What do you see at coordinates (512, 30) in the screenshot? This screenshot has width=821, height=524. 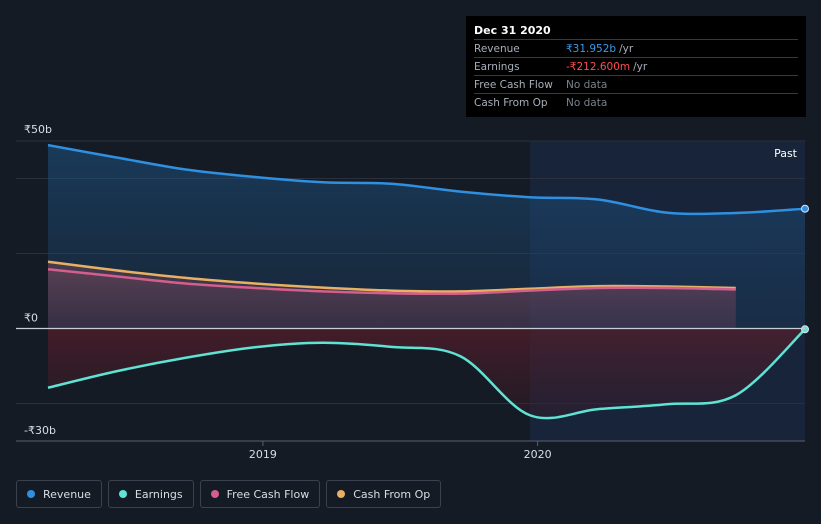 I see `tooltip-date: Dec 31 2020` at bounding box center [512, 30].